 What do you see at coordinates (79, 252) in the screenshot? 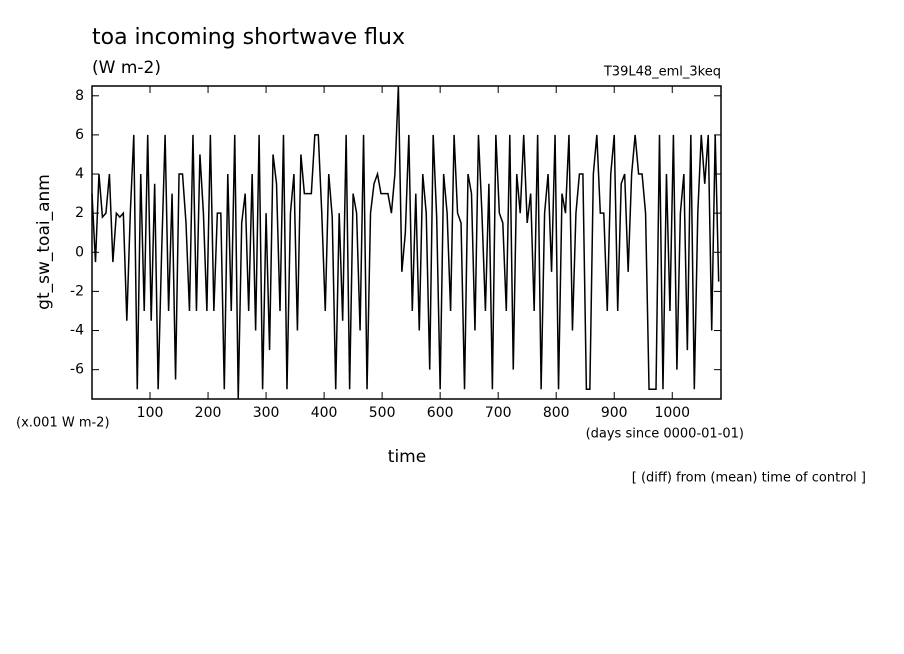
I see `y-tick-label: 0` at bounding box center [79, 252].